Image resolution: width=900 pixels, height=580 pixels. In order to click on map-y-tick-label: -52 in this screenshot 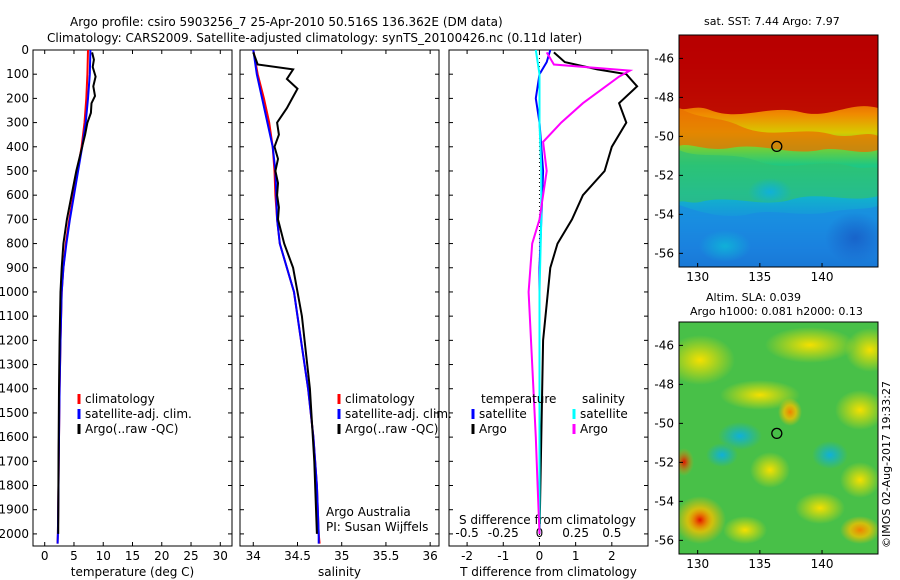, I will do `click(664, 462)`.